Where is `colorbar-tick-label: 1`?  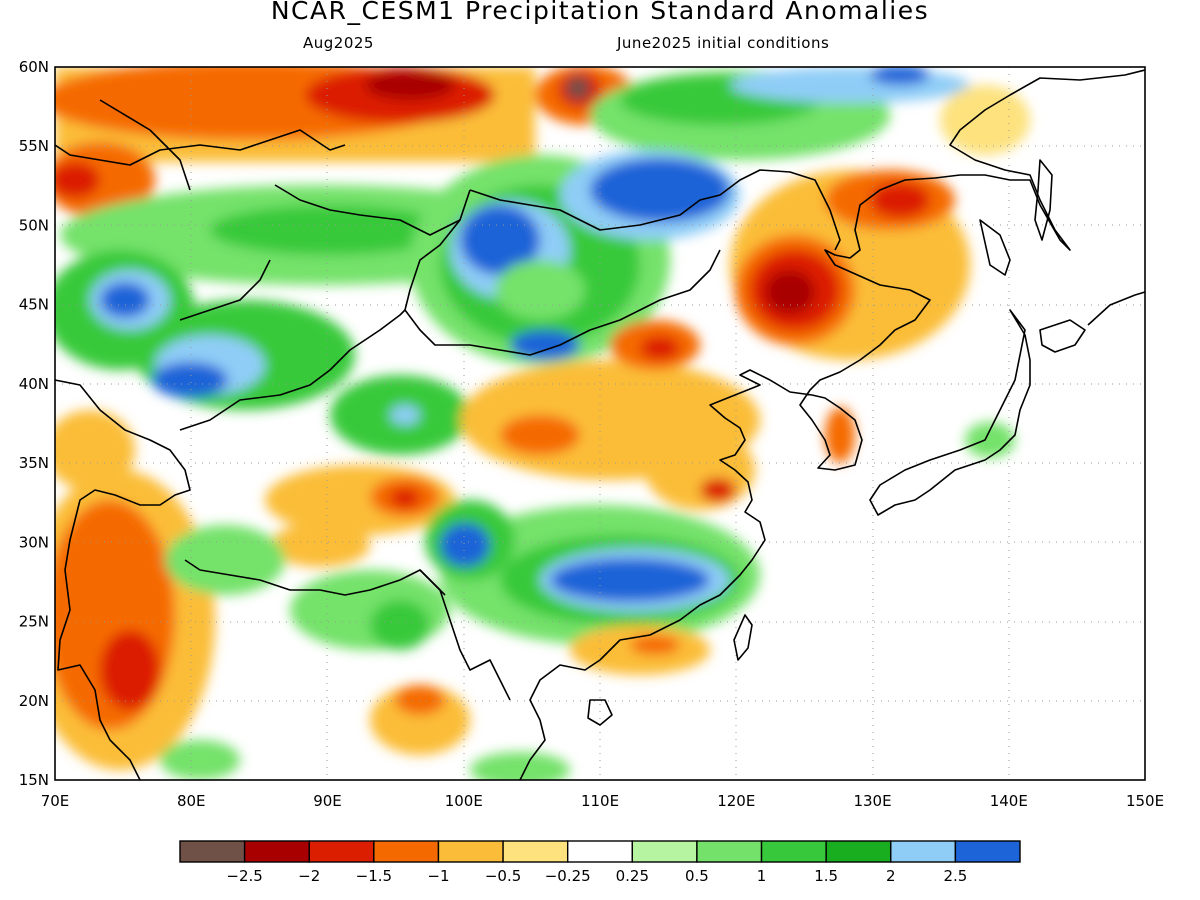 colorbar-tick-label: 1 is located at coordinates (762, 876).